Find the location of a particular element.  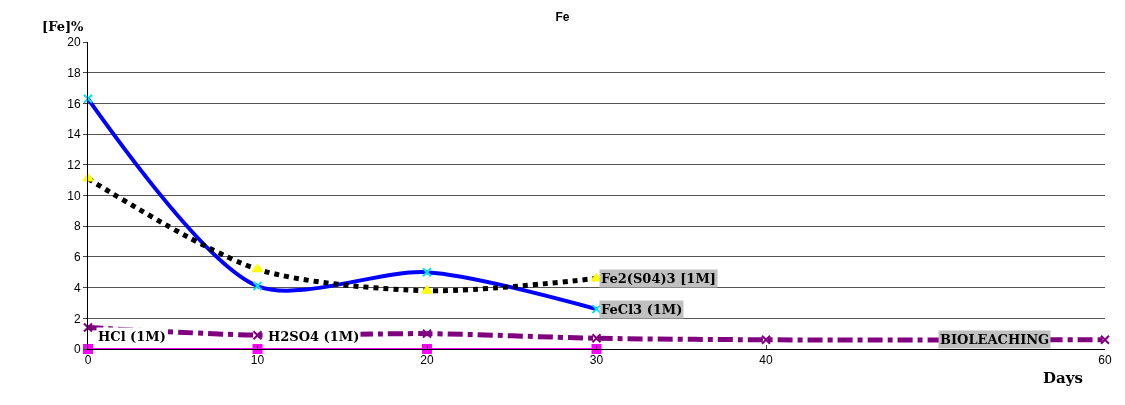

annotation: Fe2(S04)3 [1M] is located at coordinates (658, 278).